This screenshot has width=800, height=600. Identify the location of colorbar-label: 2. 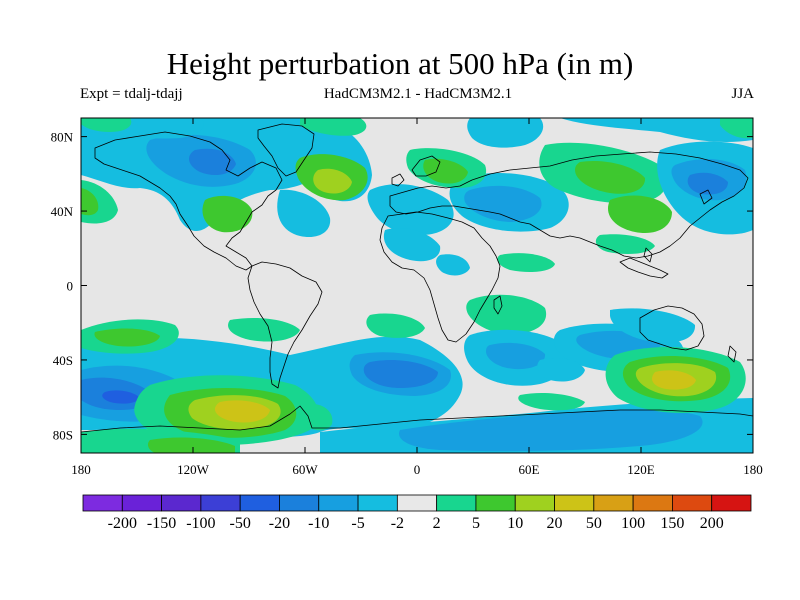
(437, 523).